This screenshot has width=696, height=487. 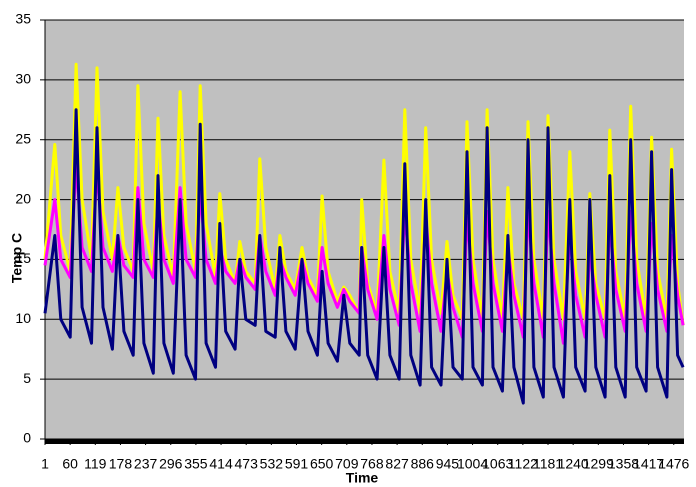 What do you see at coordinates (573, 464) in the screenshot?
I see `x-tick-label: 1240` at bounding box center [573, 464].